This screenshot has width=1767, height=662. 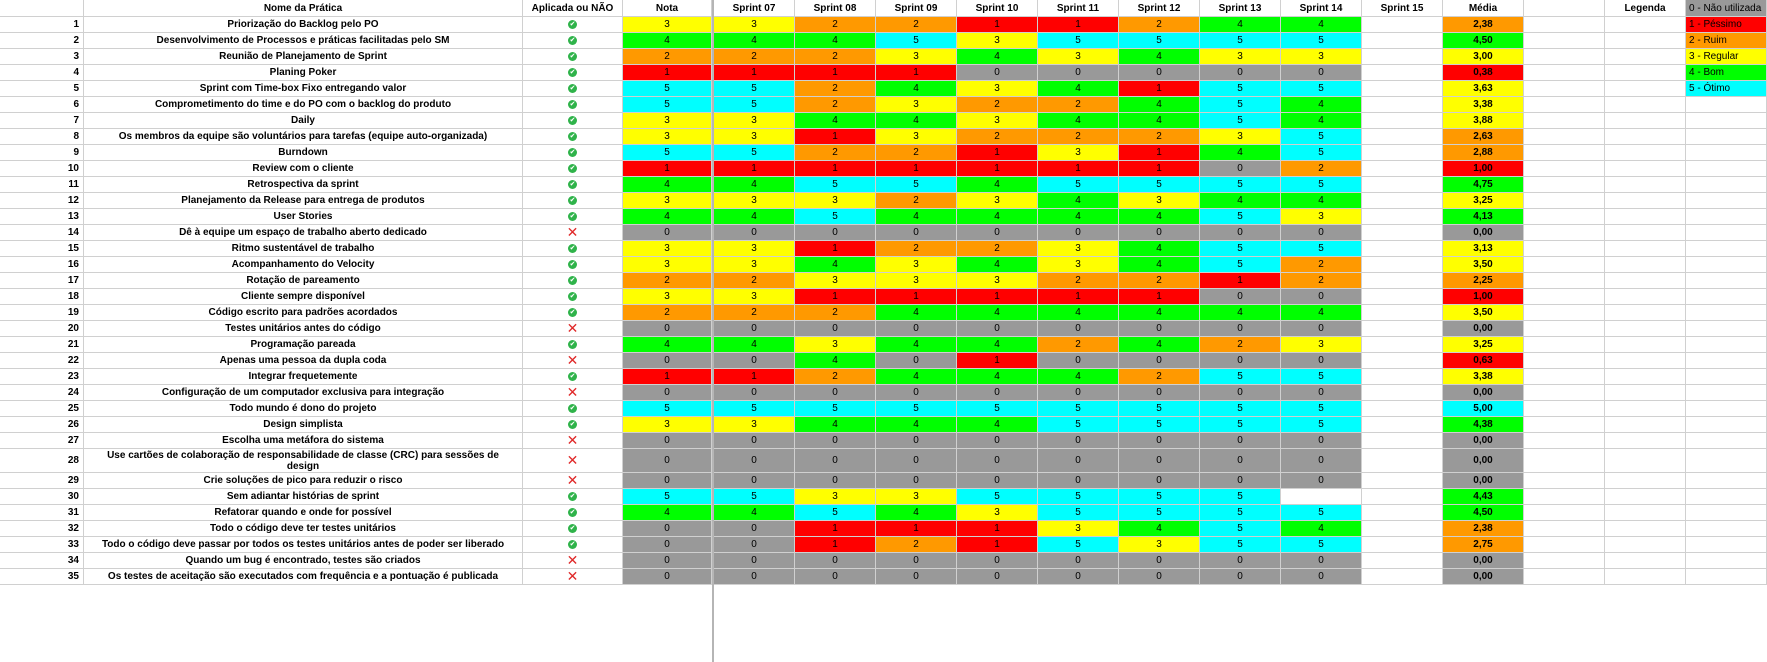 I want to click on average-cell: 3,25, so click(x=1483, y=201).